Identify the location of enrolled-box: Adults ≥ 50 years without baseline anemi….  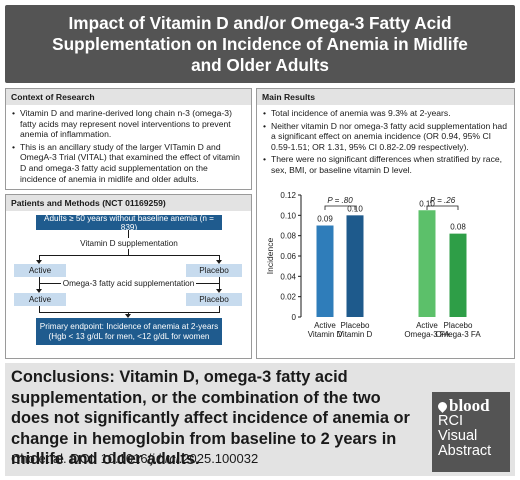
(129, 223).